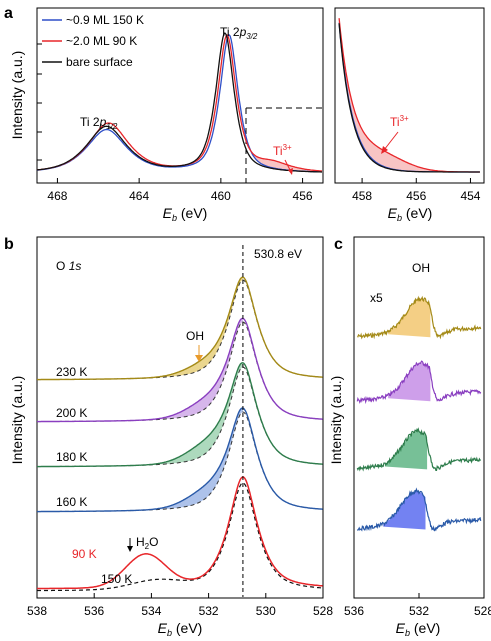 The width and height of the screenshot is (491, 641). I want to click on xtick-label: 458, so click(362, 196).